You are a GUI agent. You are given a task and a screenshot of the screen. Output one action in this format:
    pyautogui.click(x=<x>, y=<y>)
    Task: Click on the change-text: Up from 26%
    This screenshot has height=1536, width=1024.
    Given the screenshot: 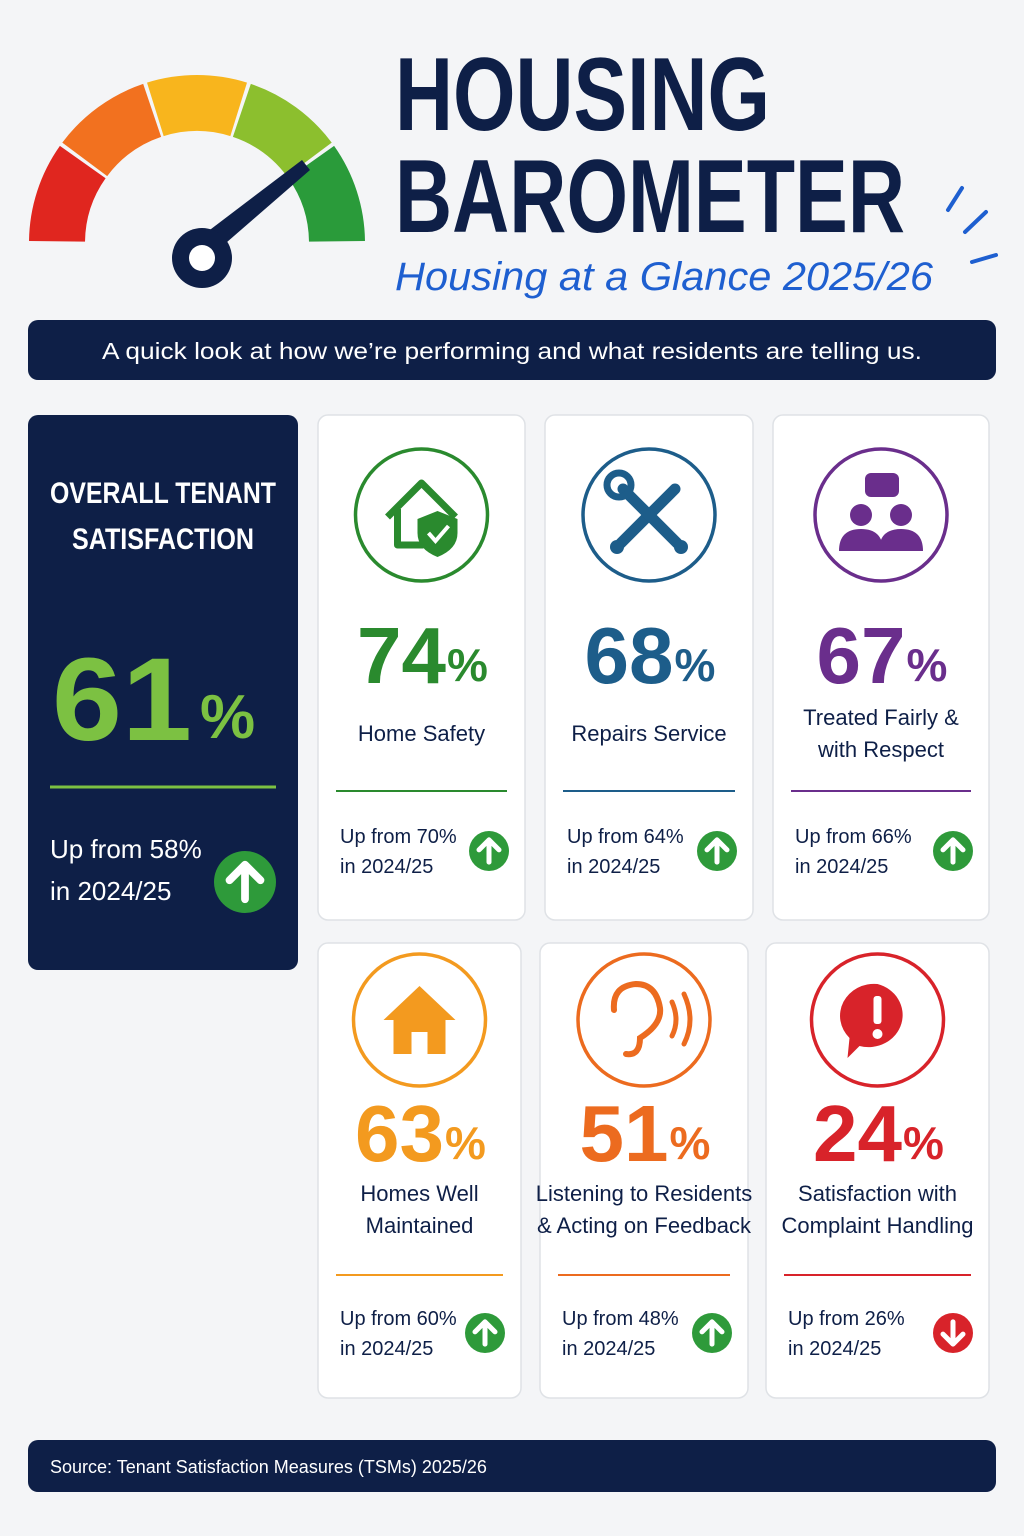 What is the action you would take?
    pyautogui.click(x=846, y=1319)
    